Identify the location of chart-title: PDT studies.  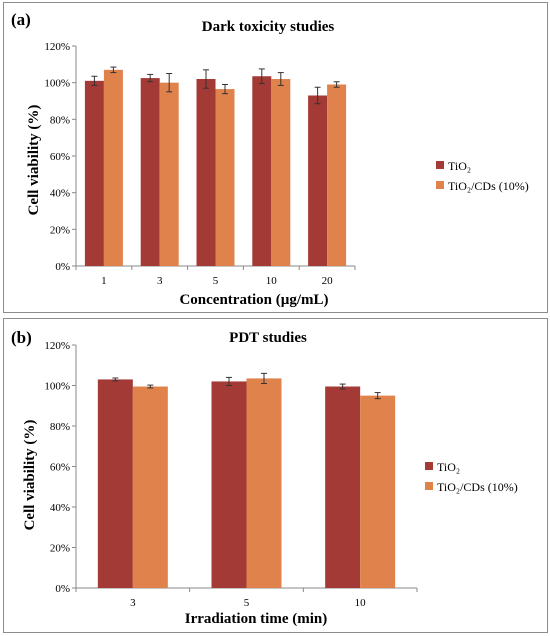
(268, 338).